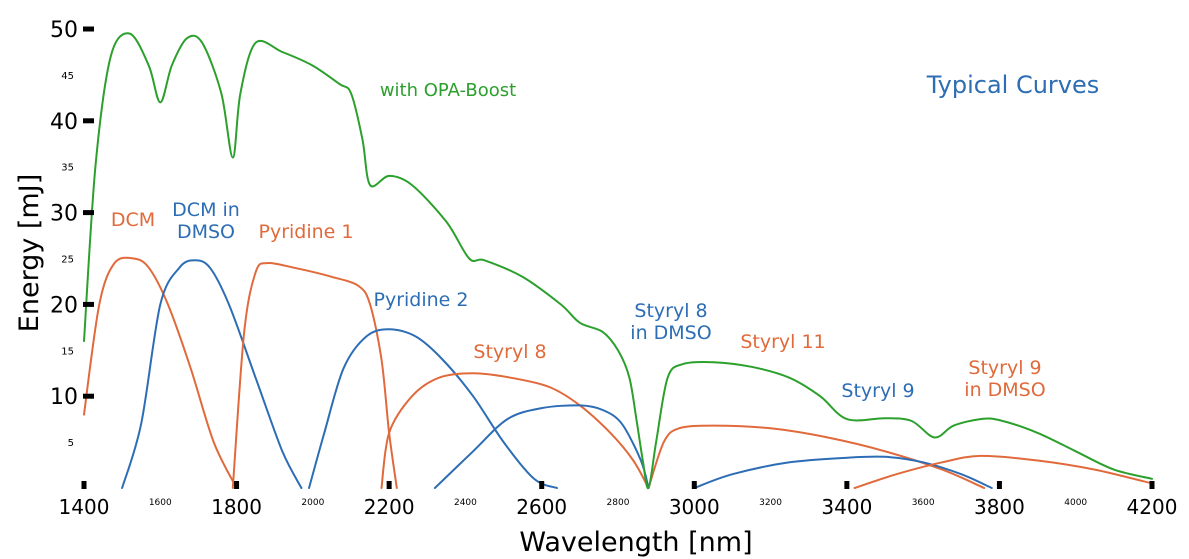 The image size is (1189, 559). I want to click on x-minor-tick-label: 4000, so click(1075, 503).